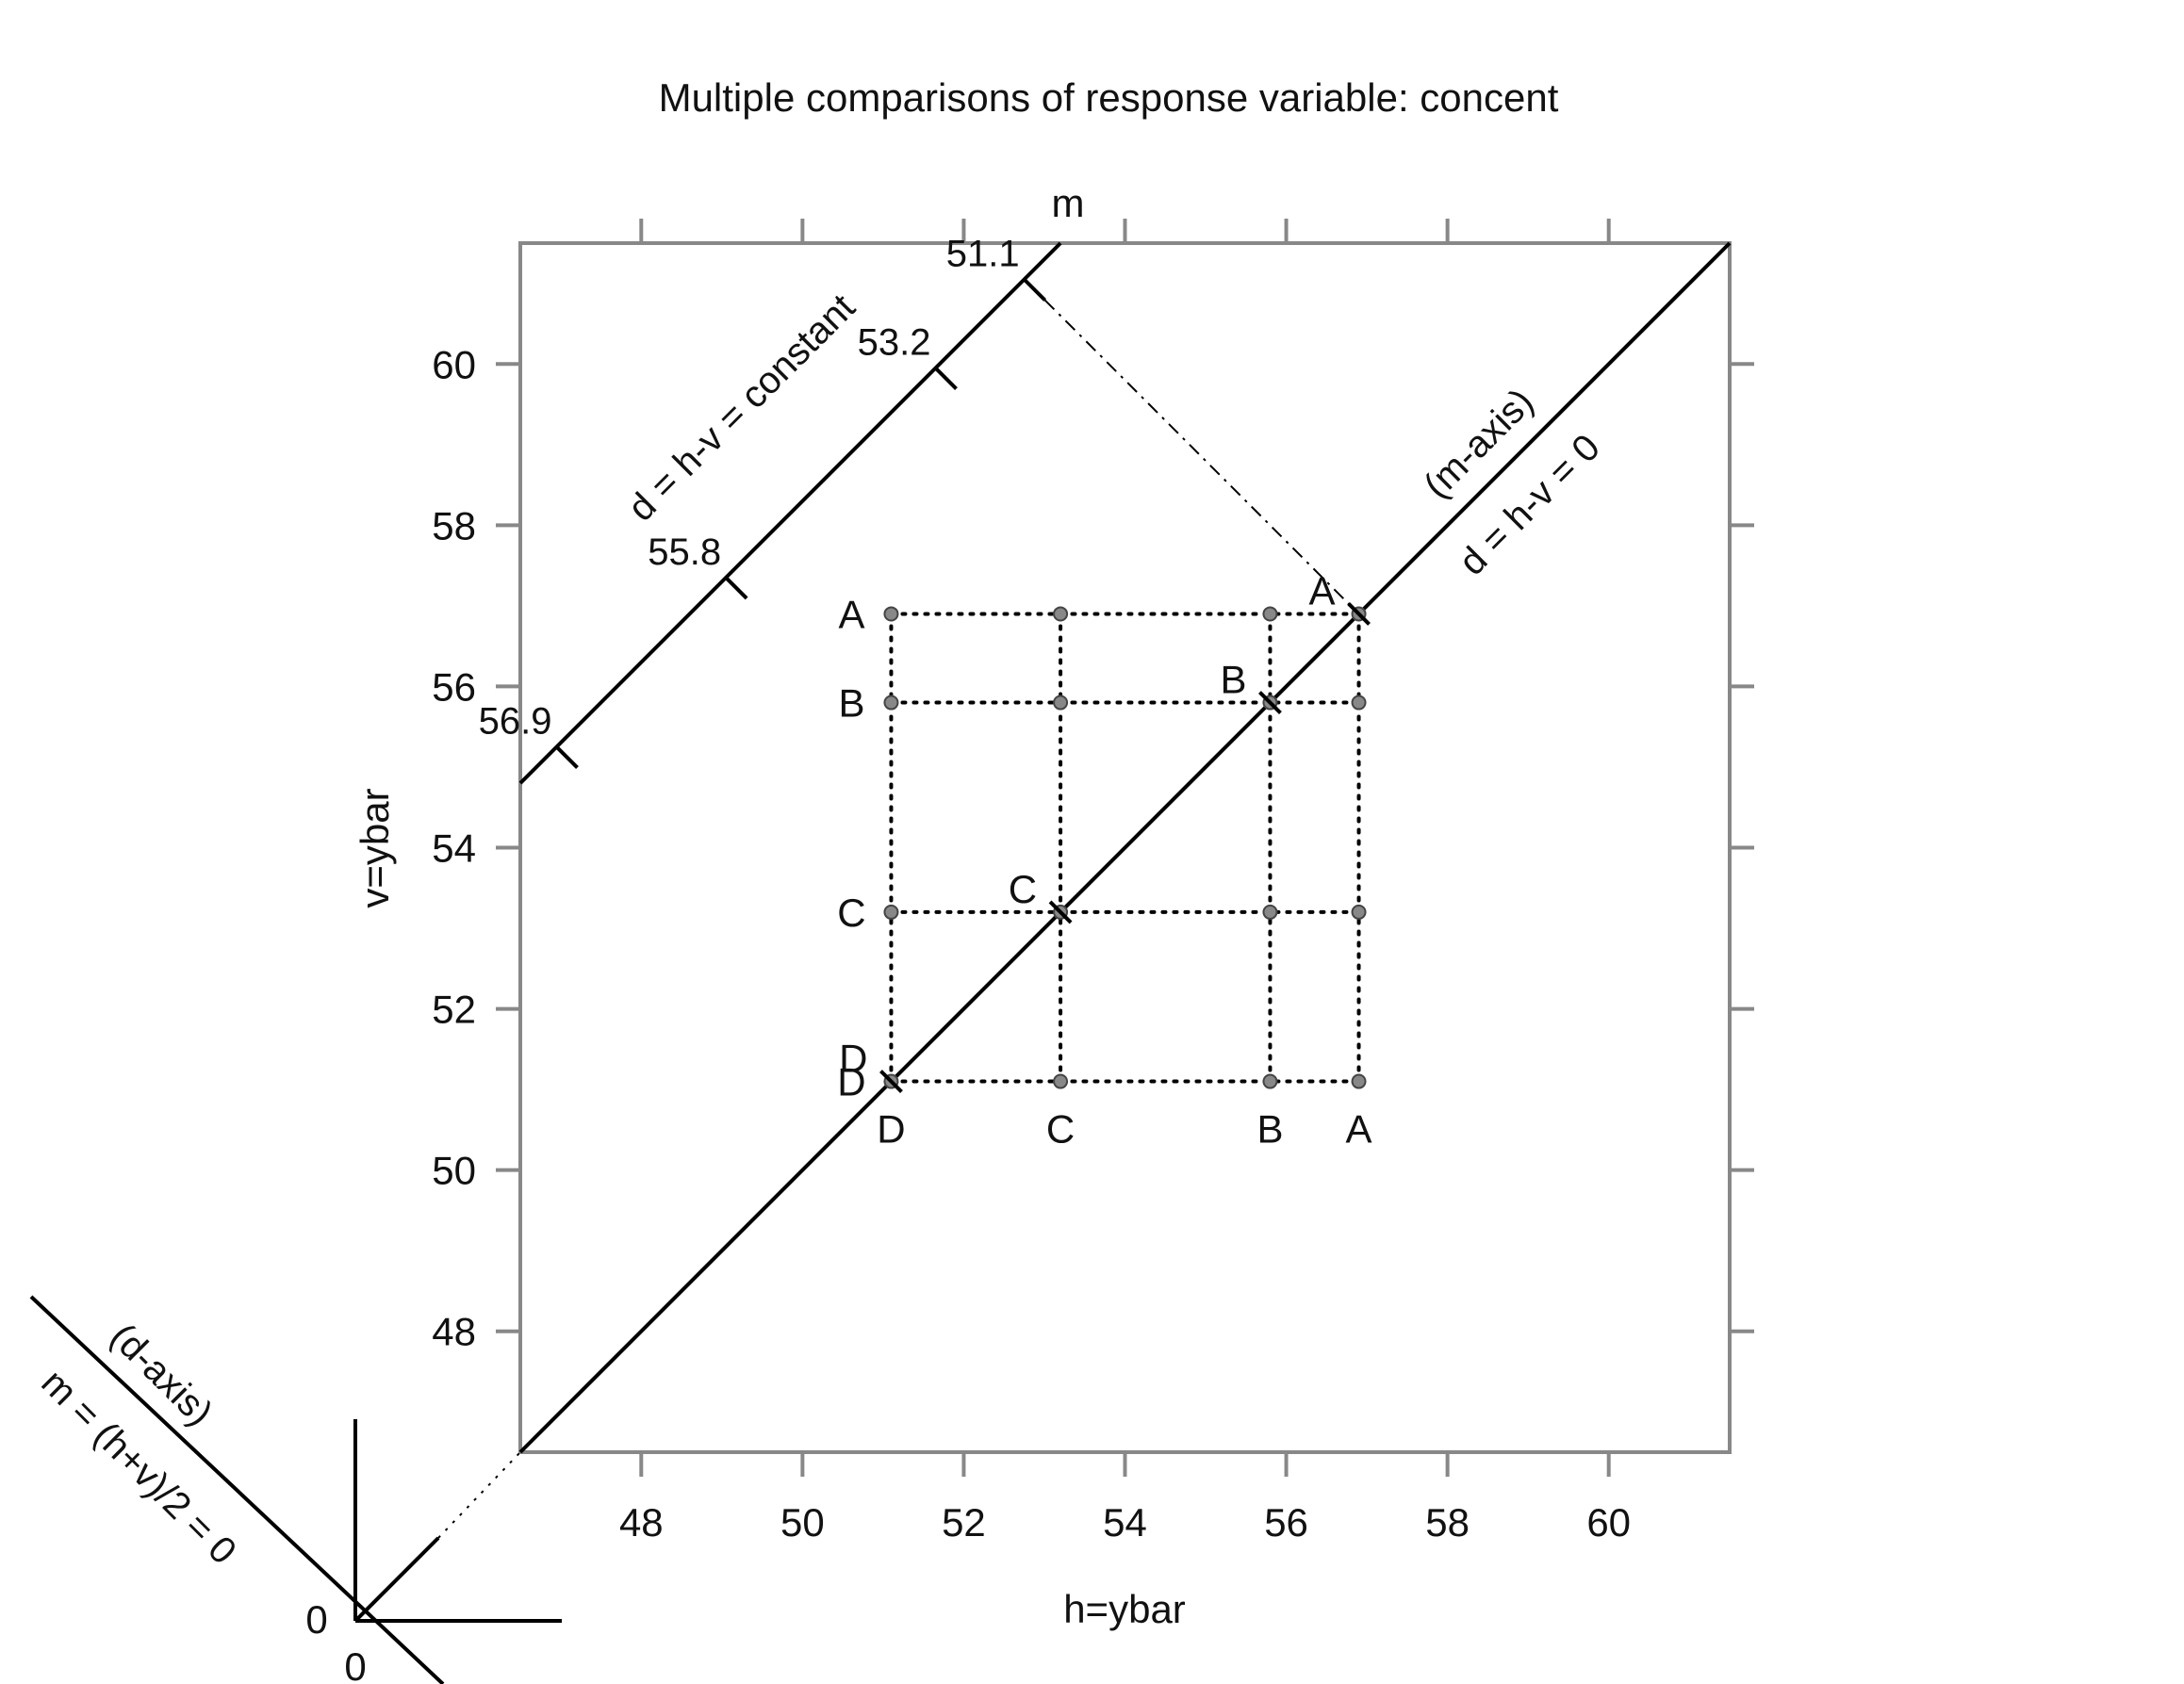  What do you see at coordinates (1269, 1129) in the screenshot?
I see `column-group-label: B` at bounding box center [1269, 1129].